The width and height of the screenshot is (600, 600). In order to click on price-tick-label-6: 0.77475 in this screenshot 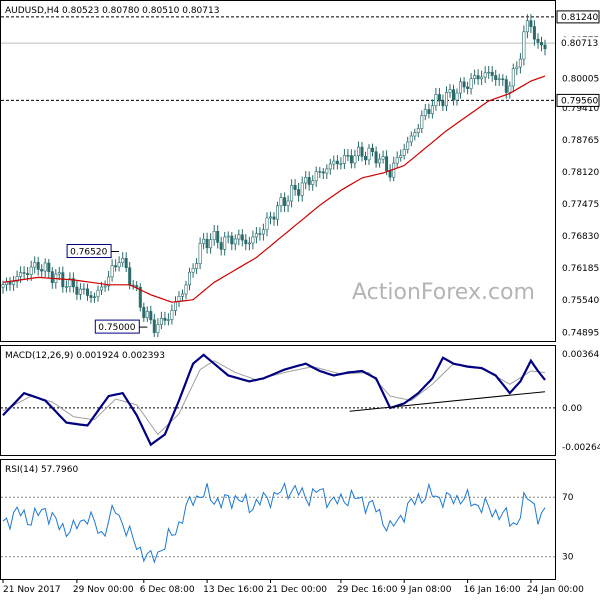, I will do `click(580, 205)`.